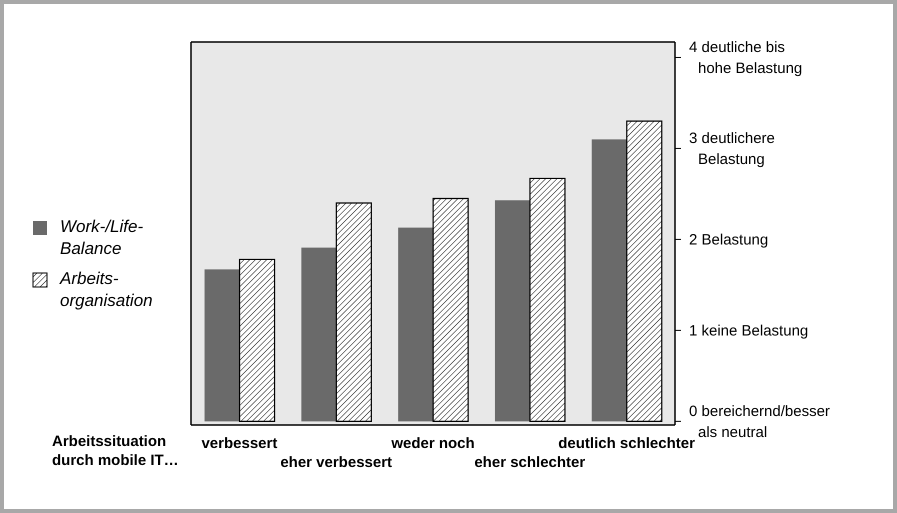 This screenshot has width=897, height=513. What do you see at coordinates (336, 462) in the screenshot?
I see `x-tick-label: eher verbessert` at bounding box center [336, 462].